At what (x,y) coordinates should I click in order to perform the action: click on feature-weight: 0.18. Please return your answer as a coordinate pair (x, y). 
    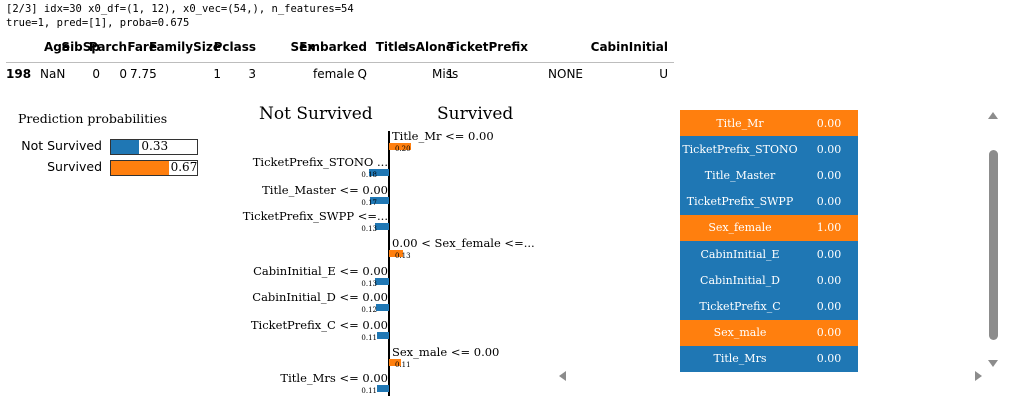
    Looking at the image, I should click on (369, 175).